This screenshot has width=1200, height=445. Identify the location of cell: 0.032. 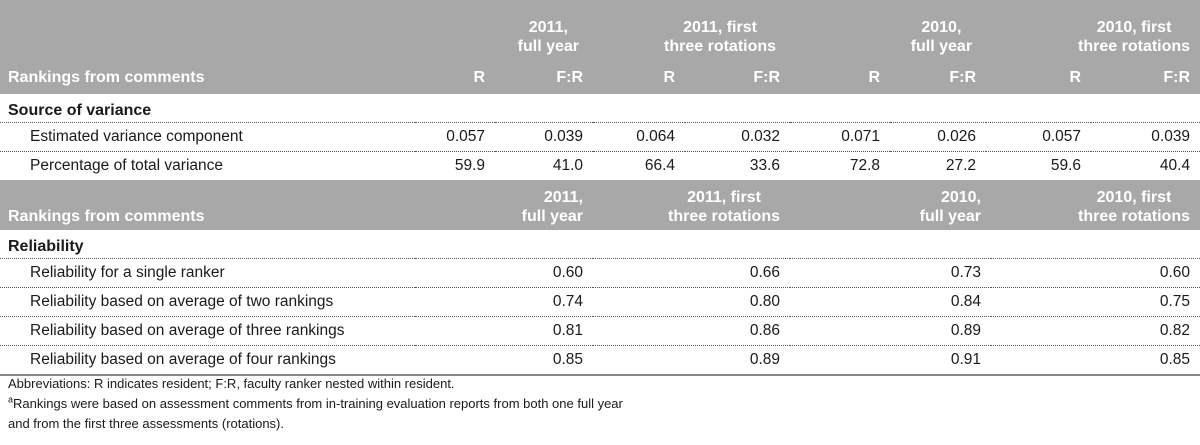
(738, 137).